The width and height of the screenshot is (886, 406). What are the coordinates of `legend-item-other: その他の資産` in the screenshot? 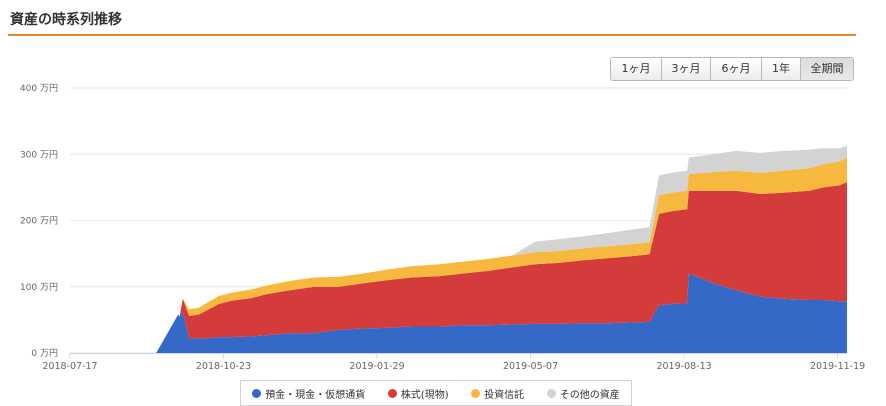 It's located at (583, 393).